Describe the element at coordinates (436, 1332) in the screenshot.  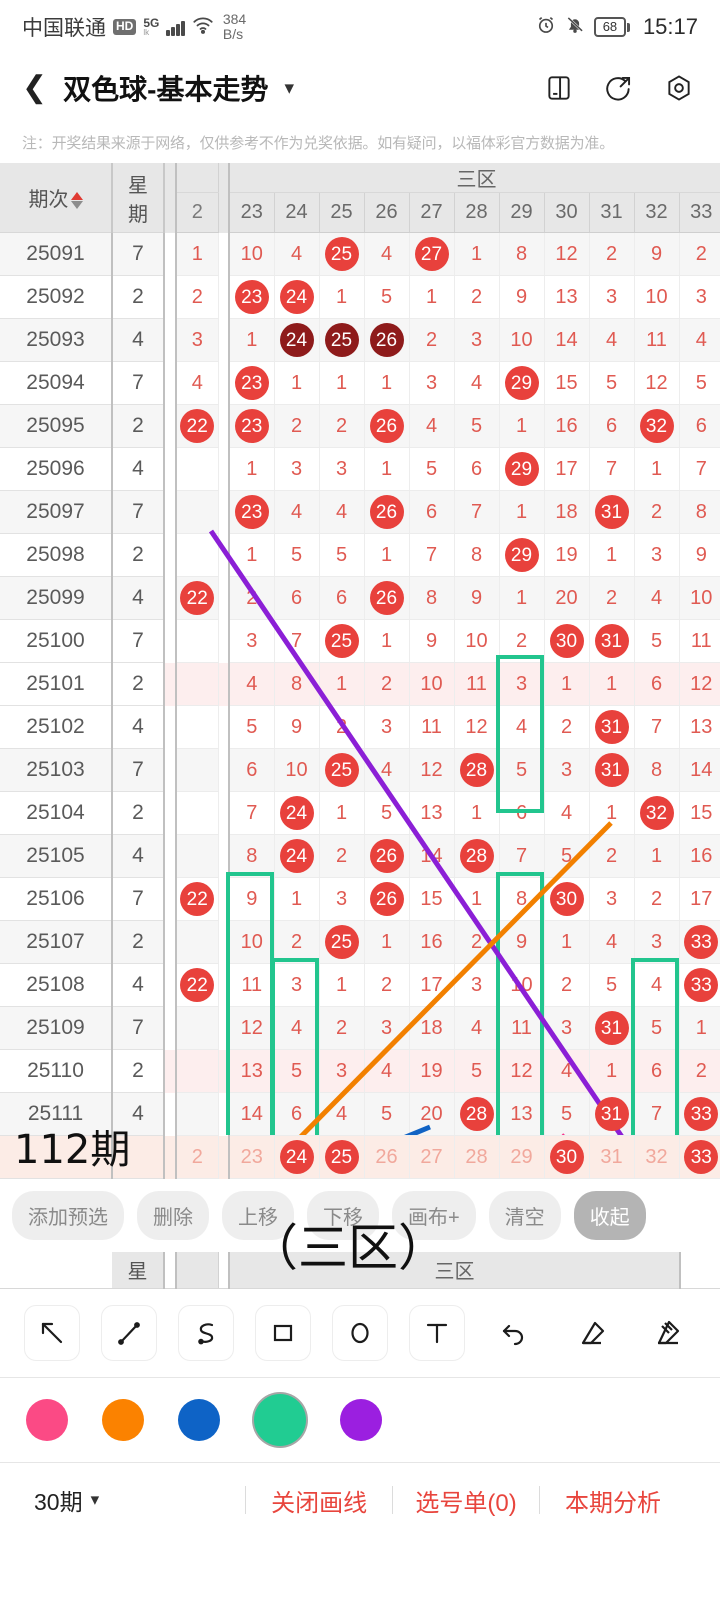
I see `text-tool-icon` at that location.